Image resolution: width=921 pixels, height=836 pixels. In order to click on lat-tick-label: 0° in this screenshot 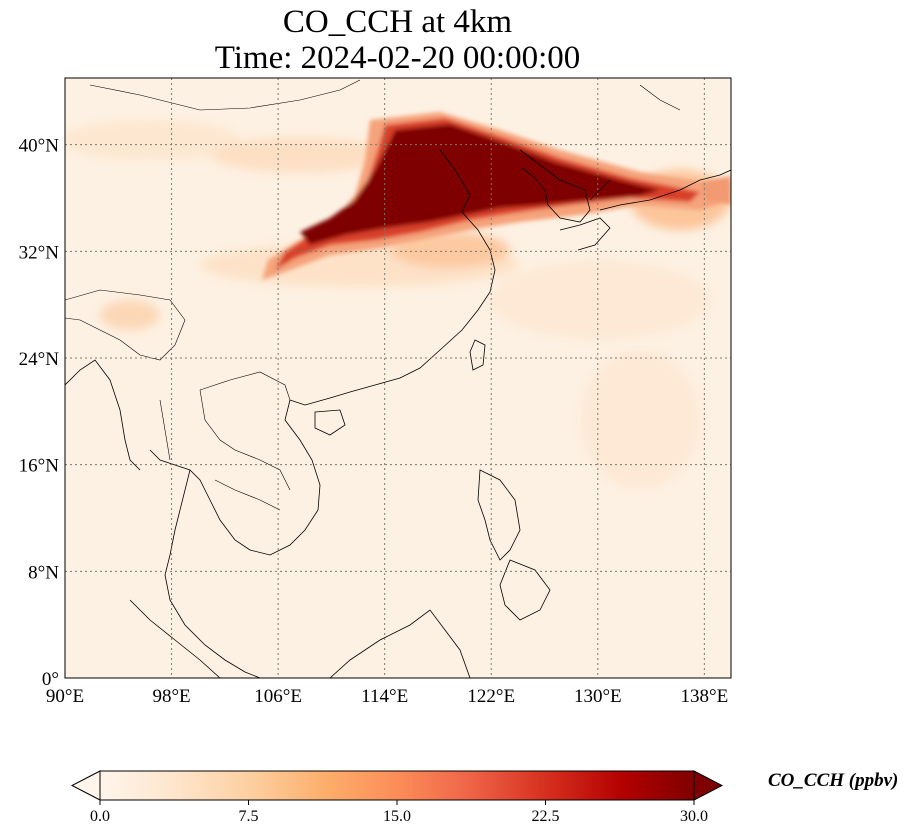, I will do `click(50, 679)`.